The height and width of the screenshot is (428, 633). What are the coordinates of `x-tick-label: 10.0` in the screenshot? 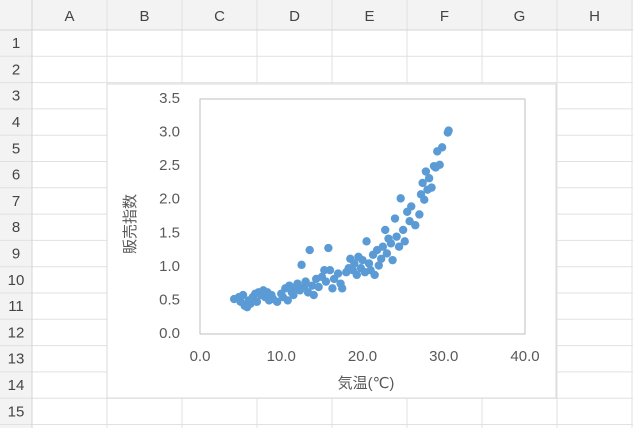 It's located at (281, 356).